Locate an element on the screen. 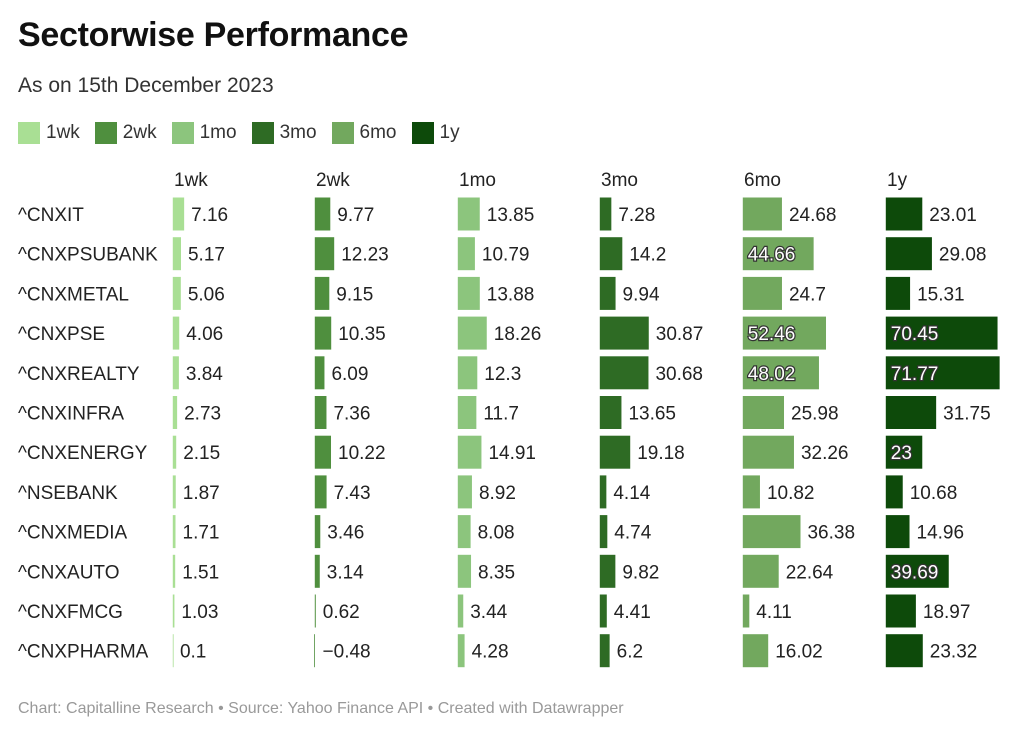 Image resolution: width=1024 pixels, height=740 pixels. value-label: 31.75 is located at coordinates (967, 414).